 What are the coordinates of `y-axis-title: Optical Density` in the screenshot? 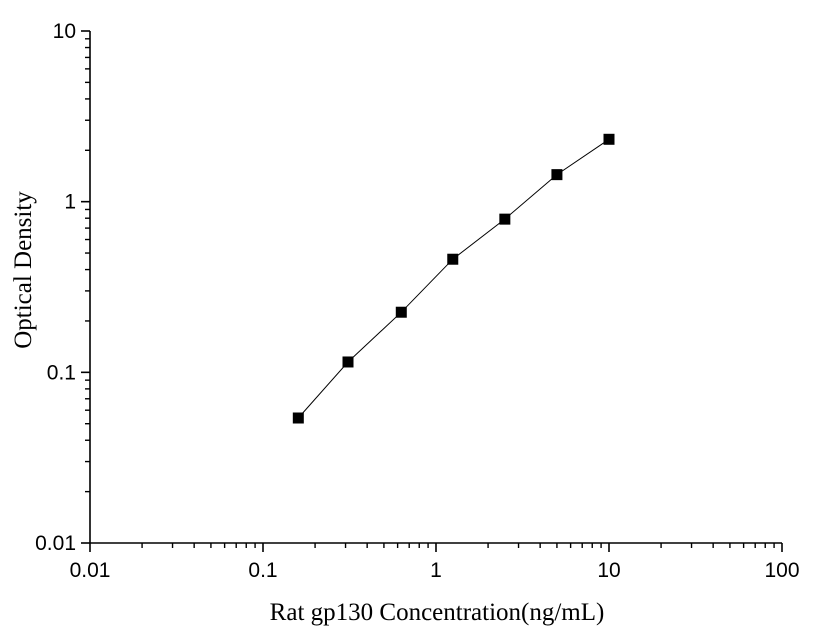 It's located at (23, 270).